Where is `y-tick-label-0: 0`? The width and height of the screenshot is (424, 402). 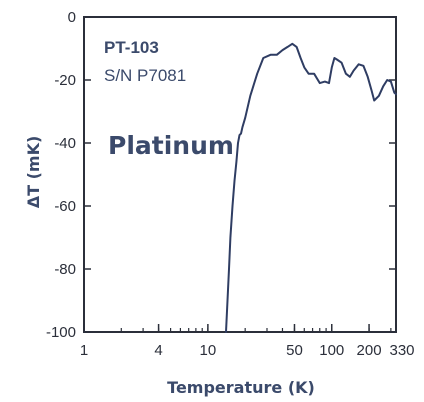
y-tick-label-0: 0 is located at coordinates (72, 17).